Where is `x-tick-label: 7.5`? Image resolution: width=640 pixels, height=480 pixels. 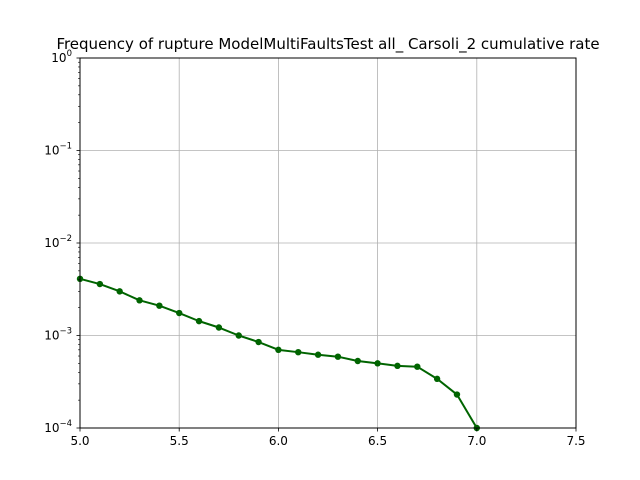 x-tick-label: 7.5 is located at coordinates (575, 441).